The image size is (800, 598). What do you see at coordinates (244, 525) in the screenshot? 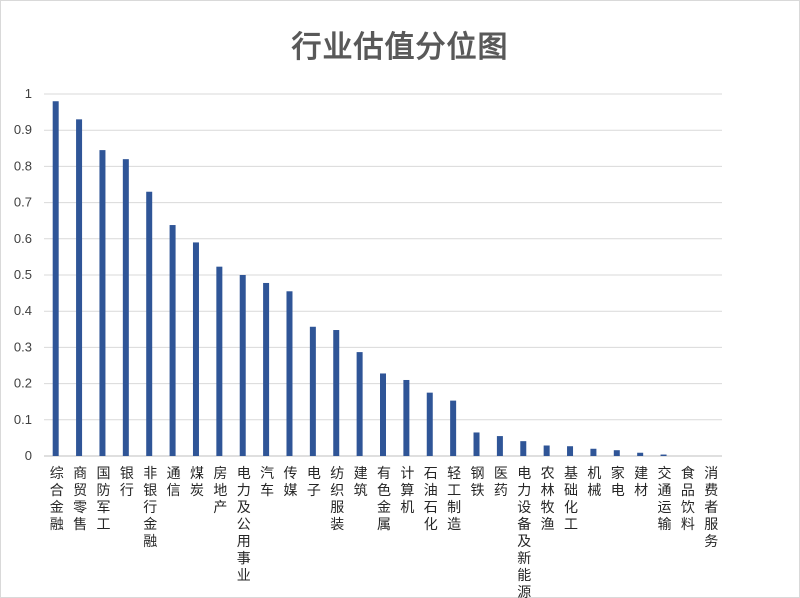
I see `x-tick-label: 电力及公用事业` at bounding box center [244, 525].